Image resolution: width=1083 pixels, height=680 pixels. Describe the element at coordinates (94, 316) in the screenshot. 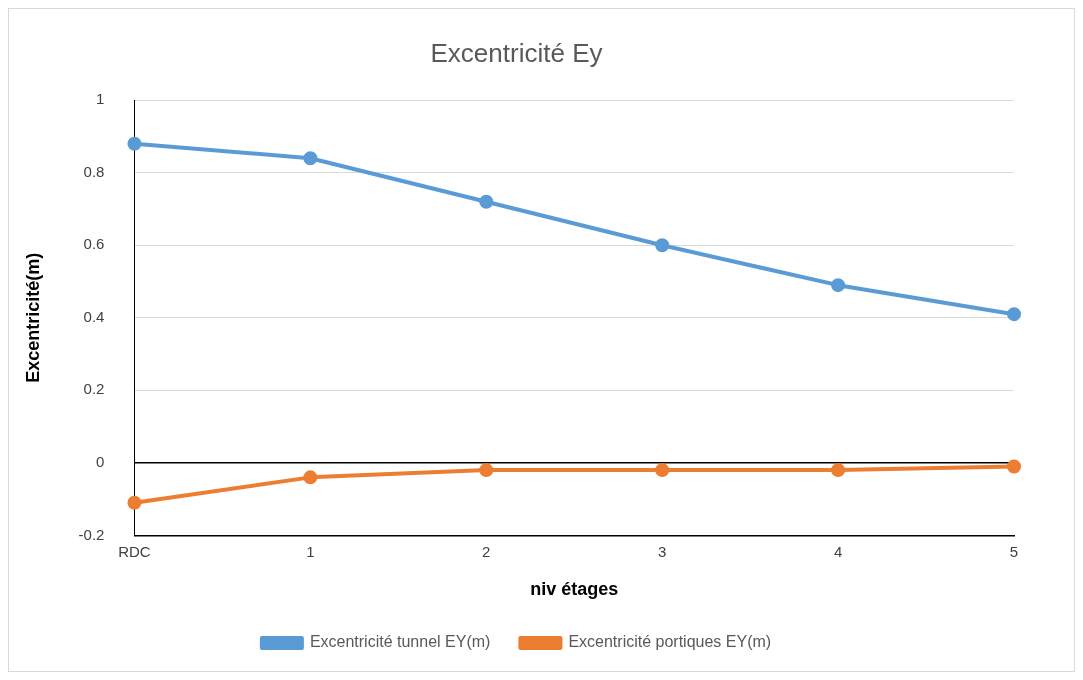

I see `y-tick-label: 0.4` at that location.